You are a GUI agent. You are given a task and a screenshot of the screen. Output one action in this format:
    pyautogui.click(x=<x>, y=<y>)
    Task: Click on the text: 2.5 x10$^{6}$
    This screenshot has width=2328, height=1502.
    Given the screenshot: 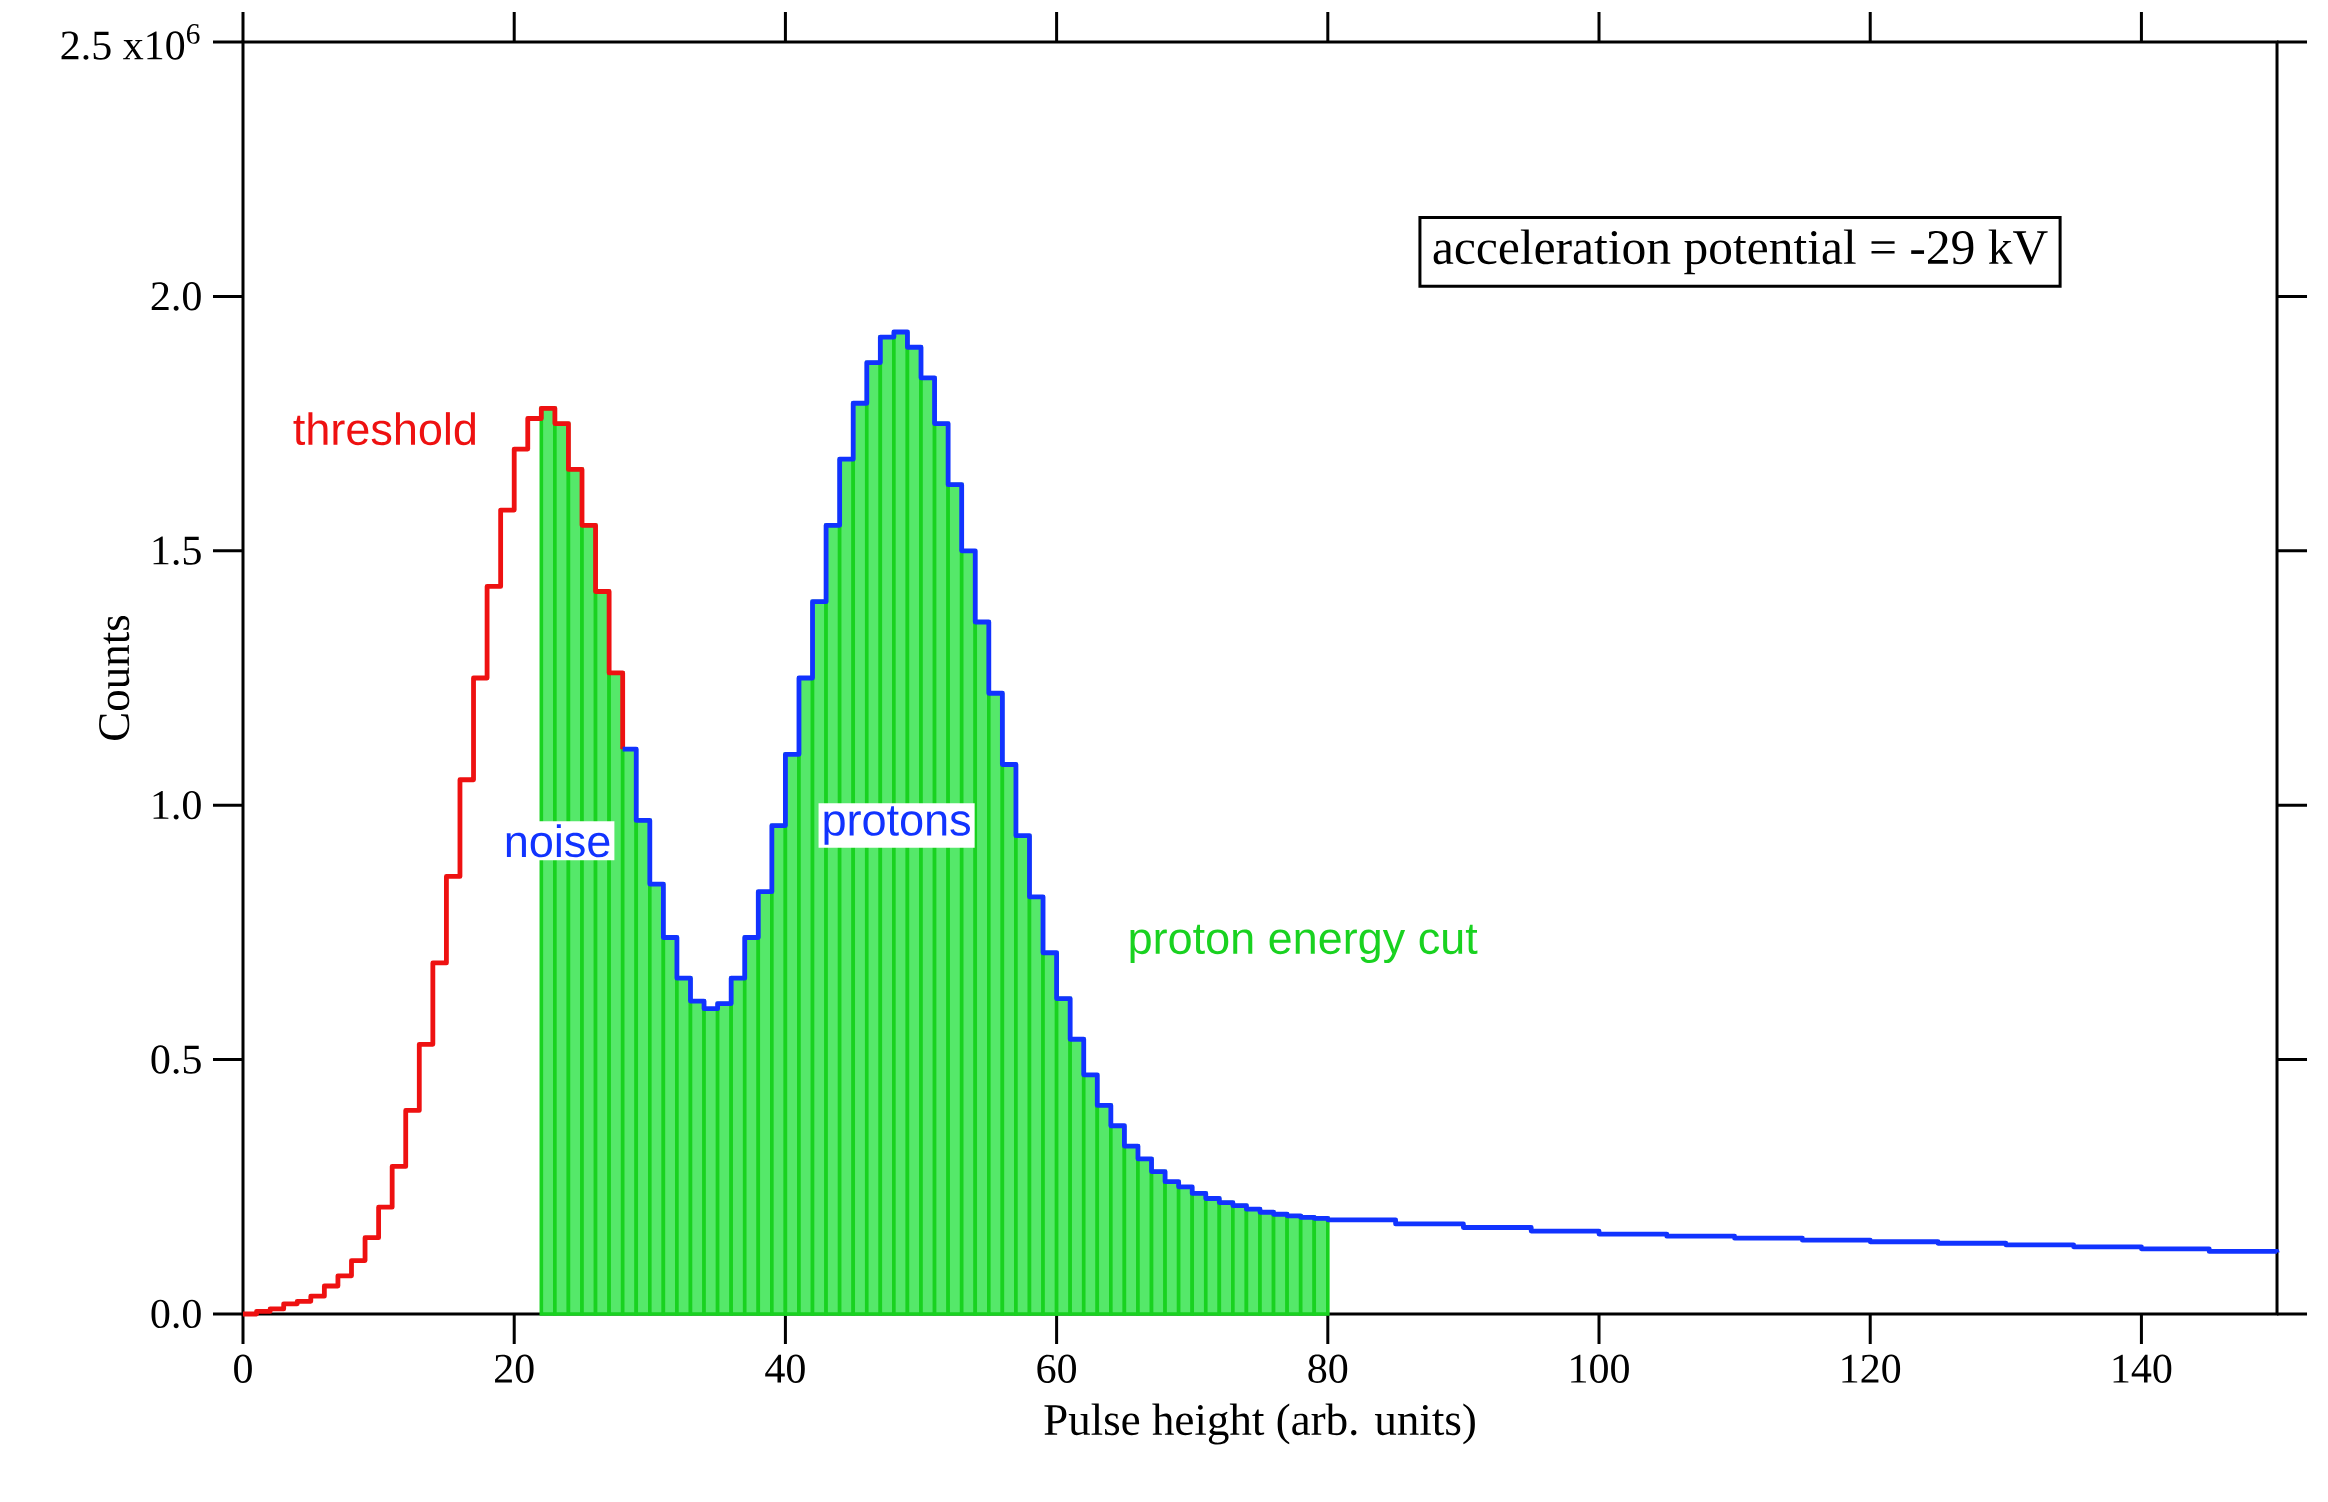 What is the action you would take?
    pyautogui.click(x=130, y=42)
    